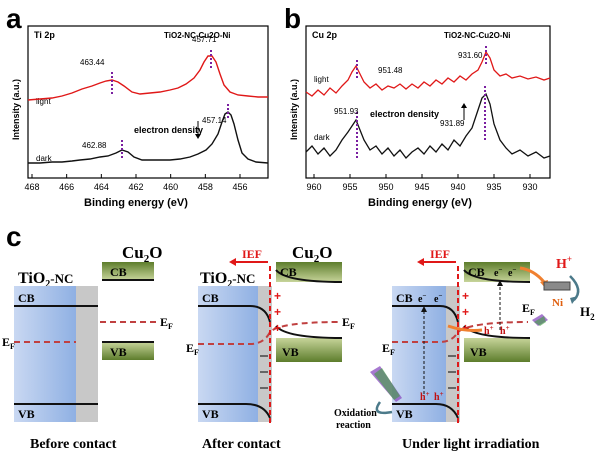  What do you see at coordinates (44, 158) in the screenshot?
I see `panel-a-dark-label: dark` at bounding box center [44, 158].